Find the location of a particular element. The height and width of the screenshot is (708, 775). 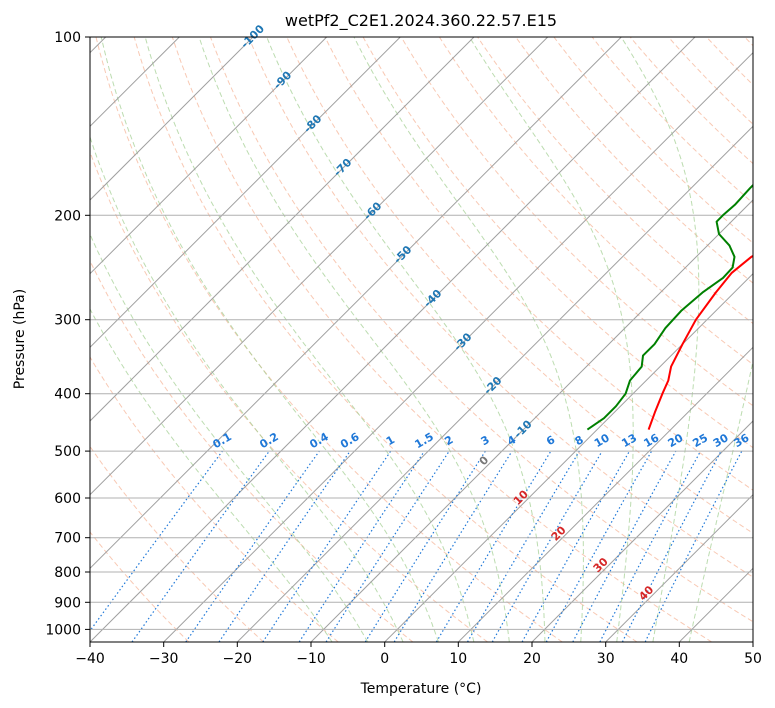

y-axis-label: Pressure (hPa) is located at coordinates (20, 339).